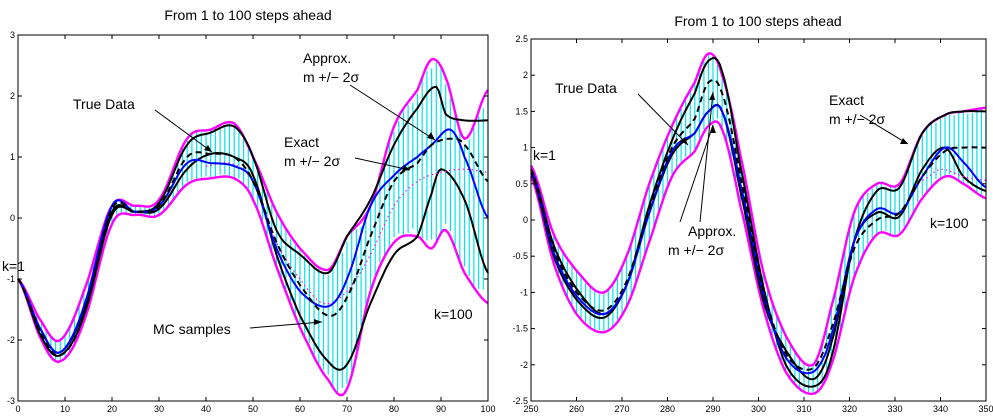 The width and height of the screenshot is (993, 418). I want to click on arrowhead-true-data-left, so click(208, 148).